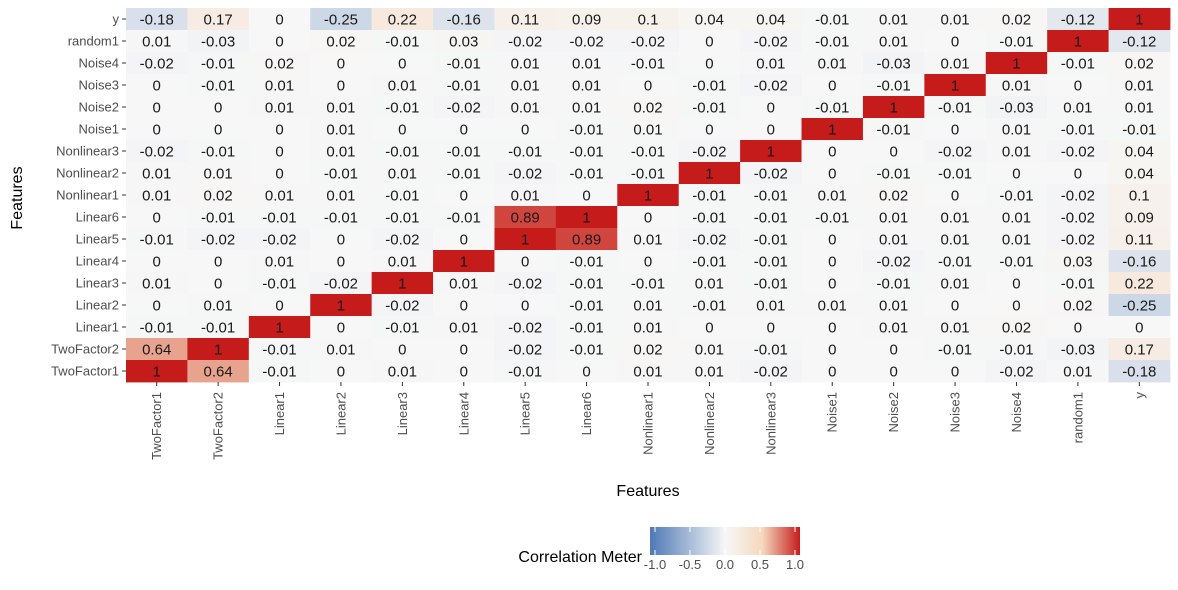  What do you see at coordinates (218, 42) in the screenshot?
I see `cell-value-label: -0.03` at bounding box center [218, 42].